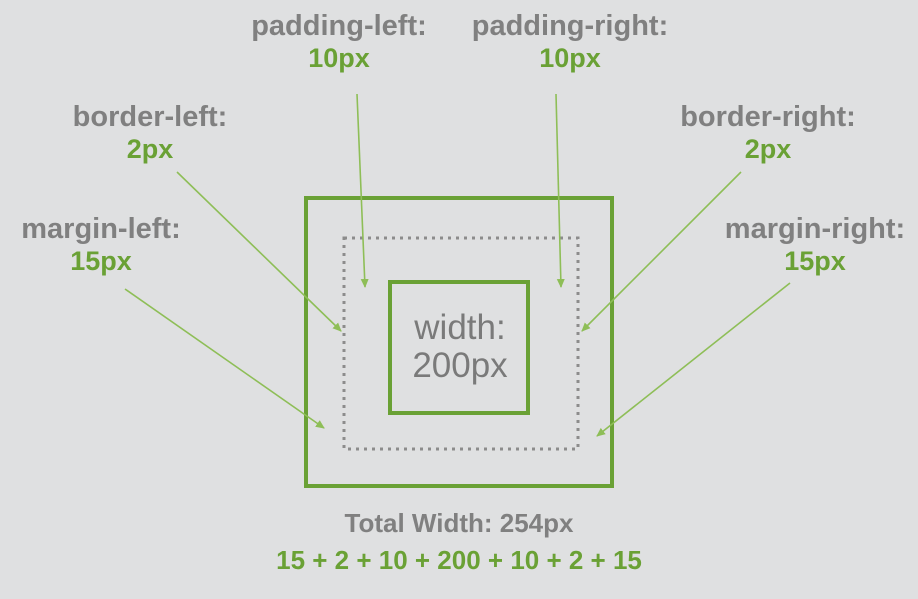  Describe the element at coordinates (460, 365) in the screenshot. I see `content-width-value: 200px` at that location.